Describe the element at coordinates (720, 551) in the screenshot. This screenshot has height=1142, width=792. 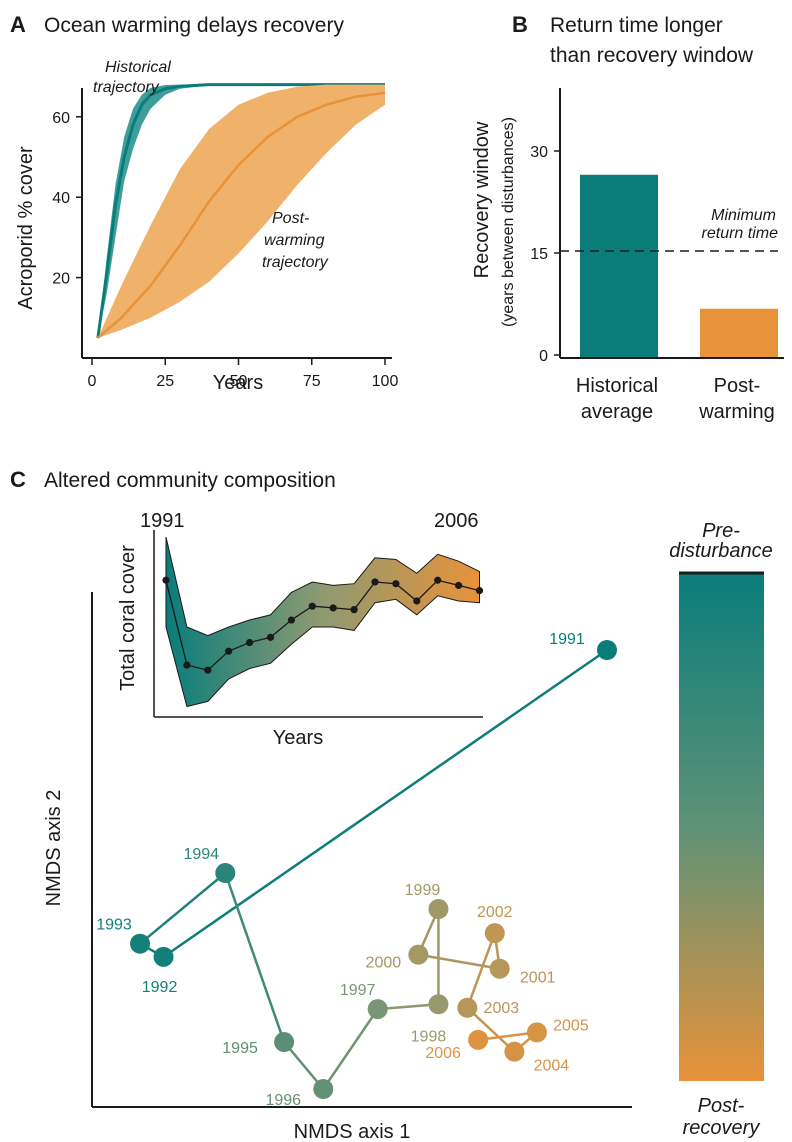
I see `colorbar-top-label-line2: disturbance` at that location.